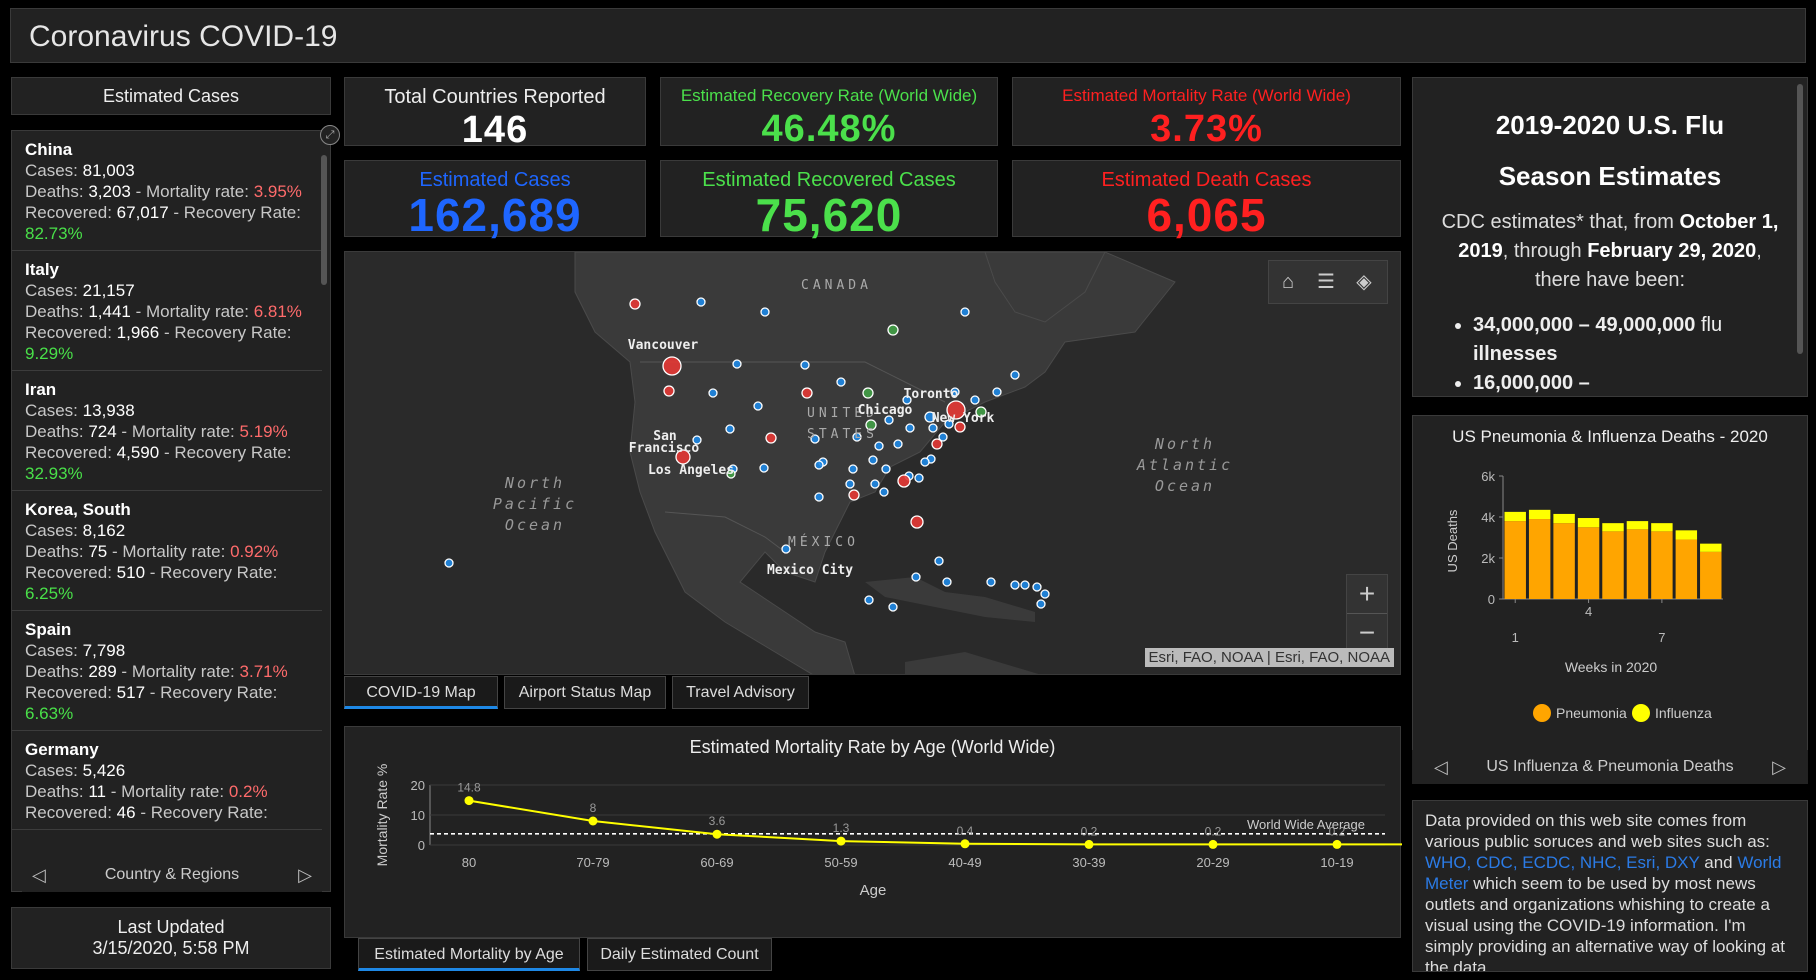 The height and width of the screenshot is (980, 1816). Describe the element at coordinates (1488, 558) in the screenshot. I see `y-tick-label: 2k` at that location.